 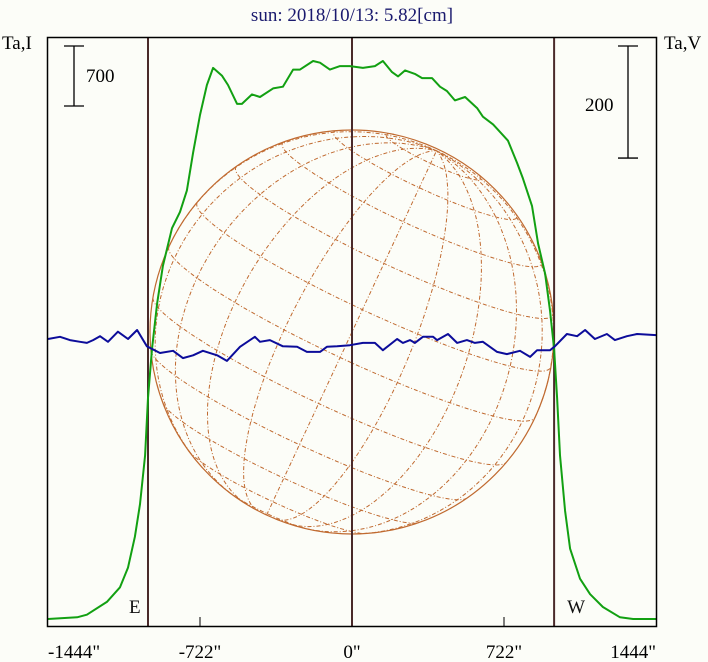 I want to click on scale-bar-label-V: 200, so click(x=599, y=105).